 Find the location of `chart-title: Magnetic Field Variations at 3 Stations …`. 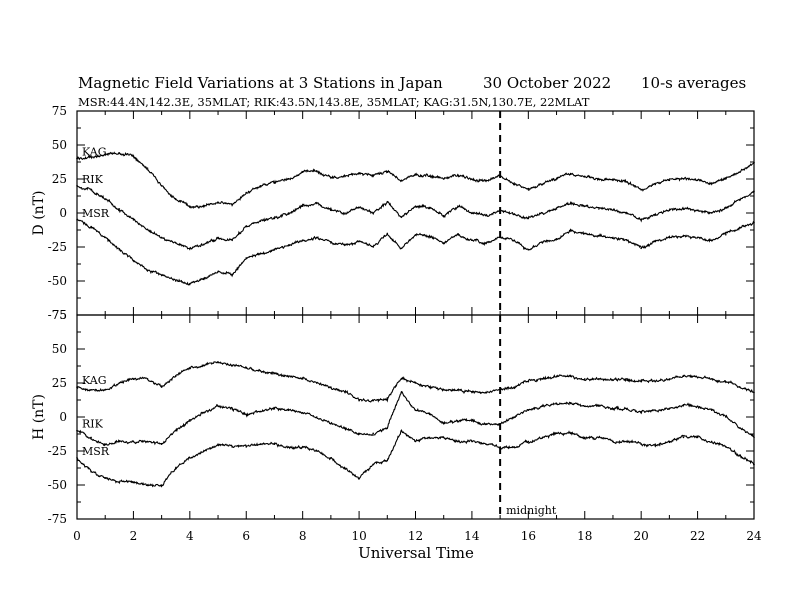

chart-title: Magnetic Field Variations at 3 Stations … is located at coordinates (260, 83).